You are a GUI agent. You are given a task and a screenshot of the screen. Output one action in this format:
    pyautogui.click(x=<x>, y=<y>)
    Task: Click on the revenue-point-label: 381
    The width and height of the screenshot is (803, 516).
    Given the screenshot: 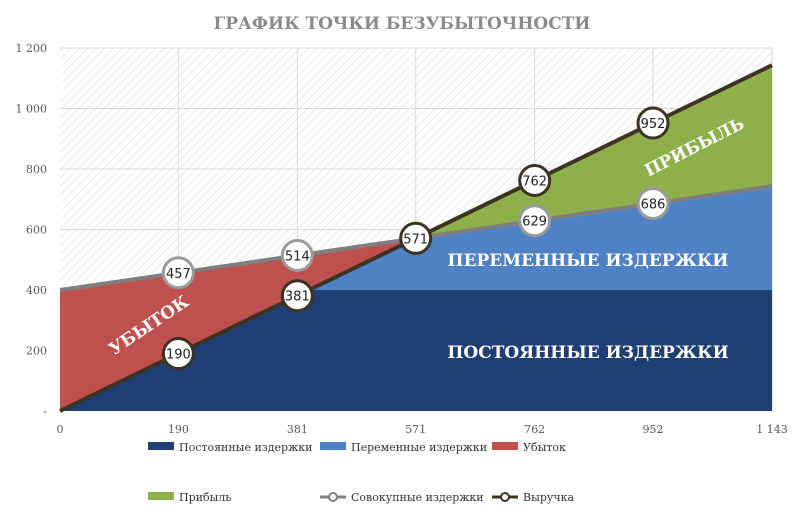 What is the action you would take?
    pyautogui.click(x=297, y=297)
    